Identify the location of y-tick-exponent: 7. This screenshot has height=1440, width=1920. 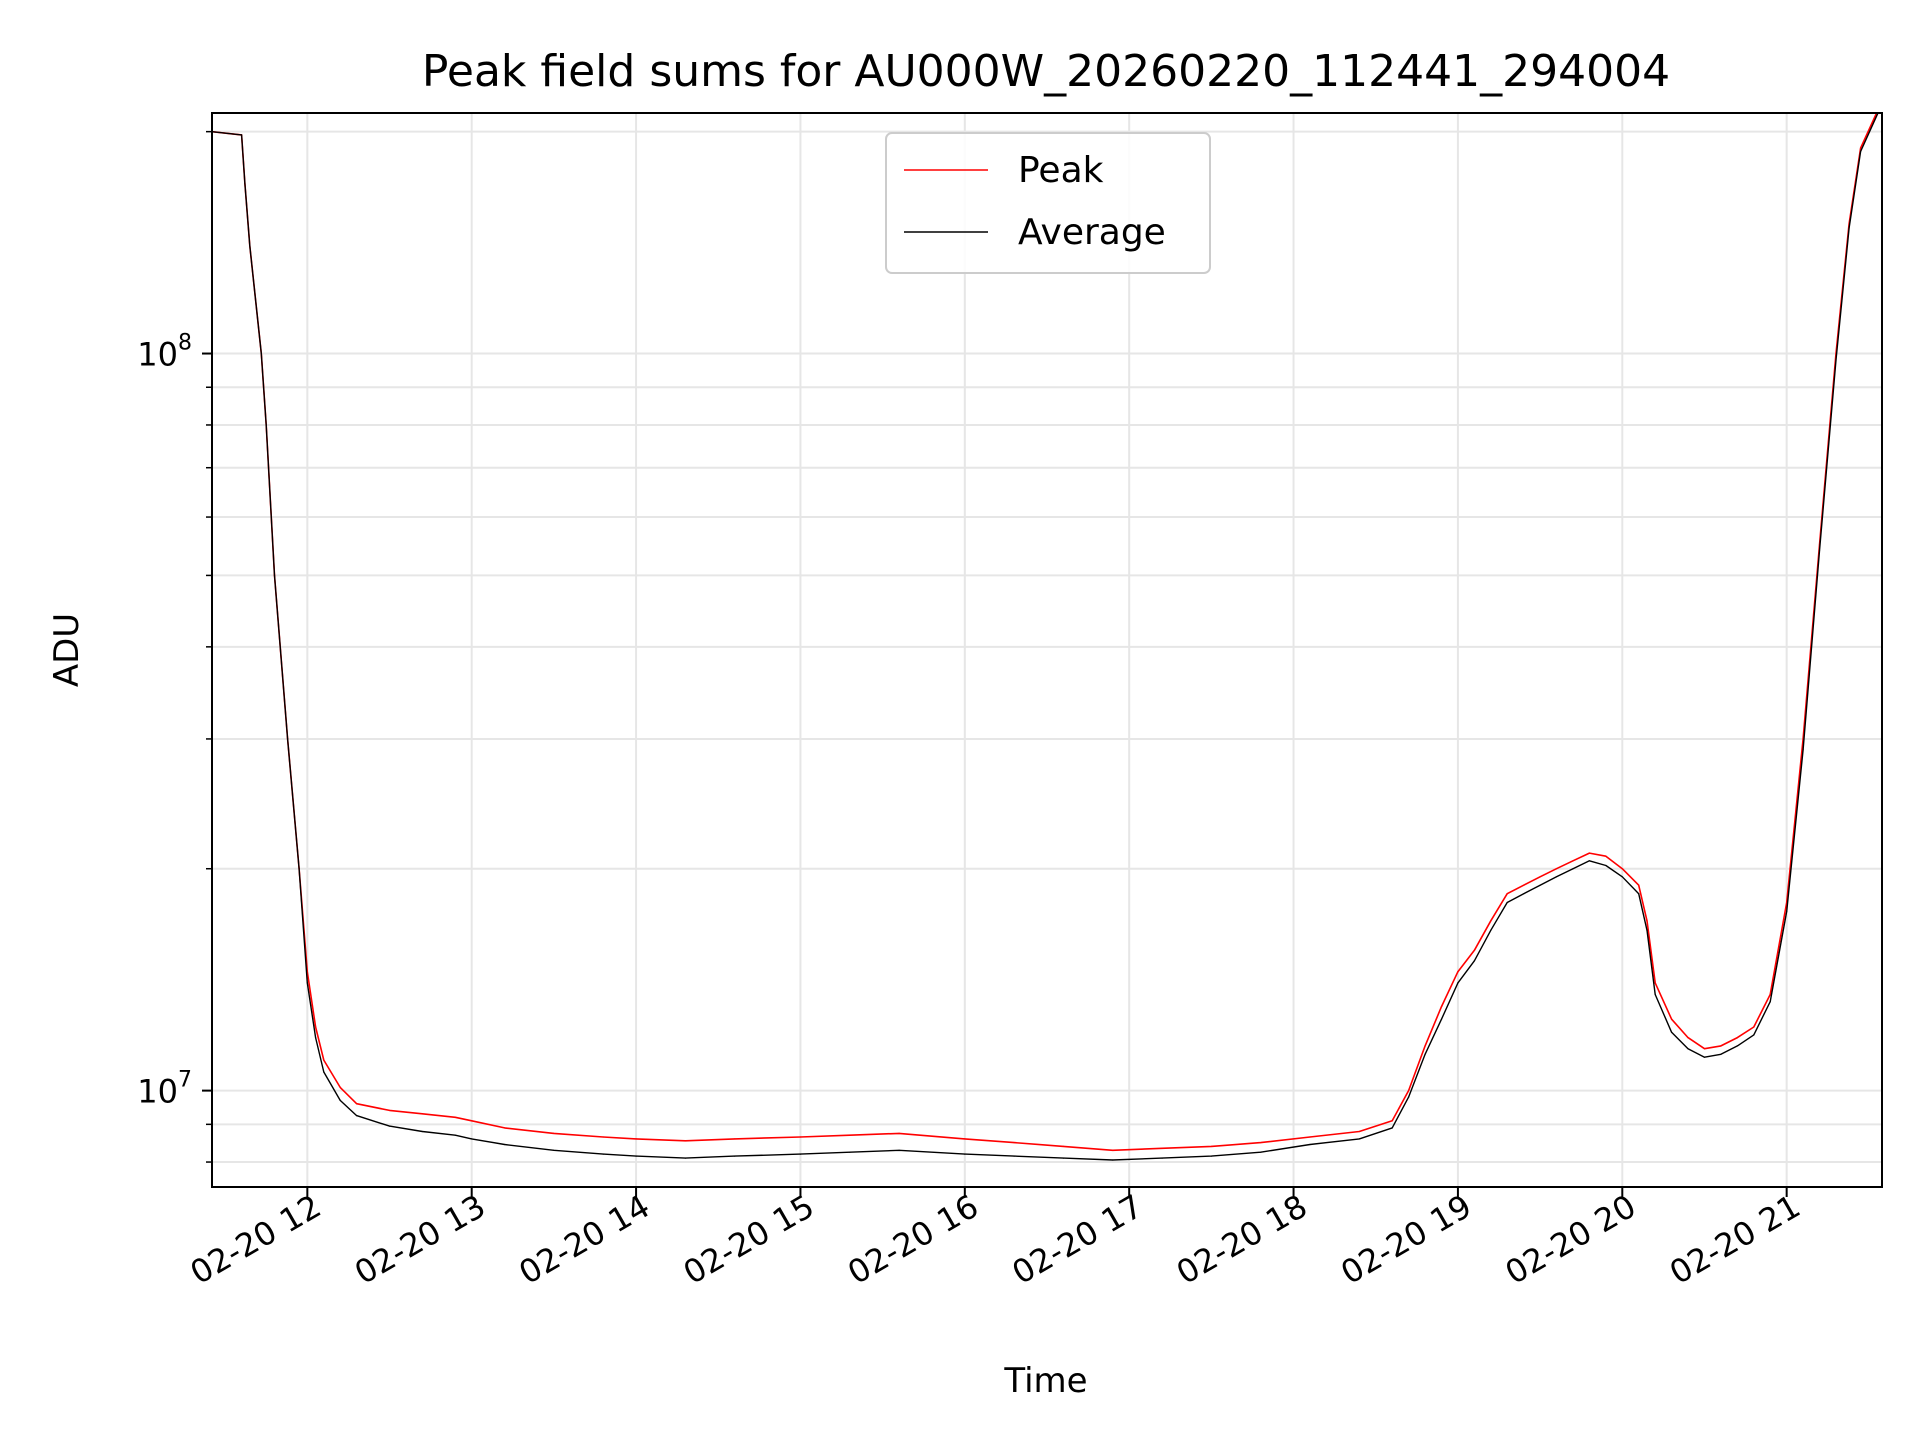
(185, 1080).